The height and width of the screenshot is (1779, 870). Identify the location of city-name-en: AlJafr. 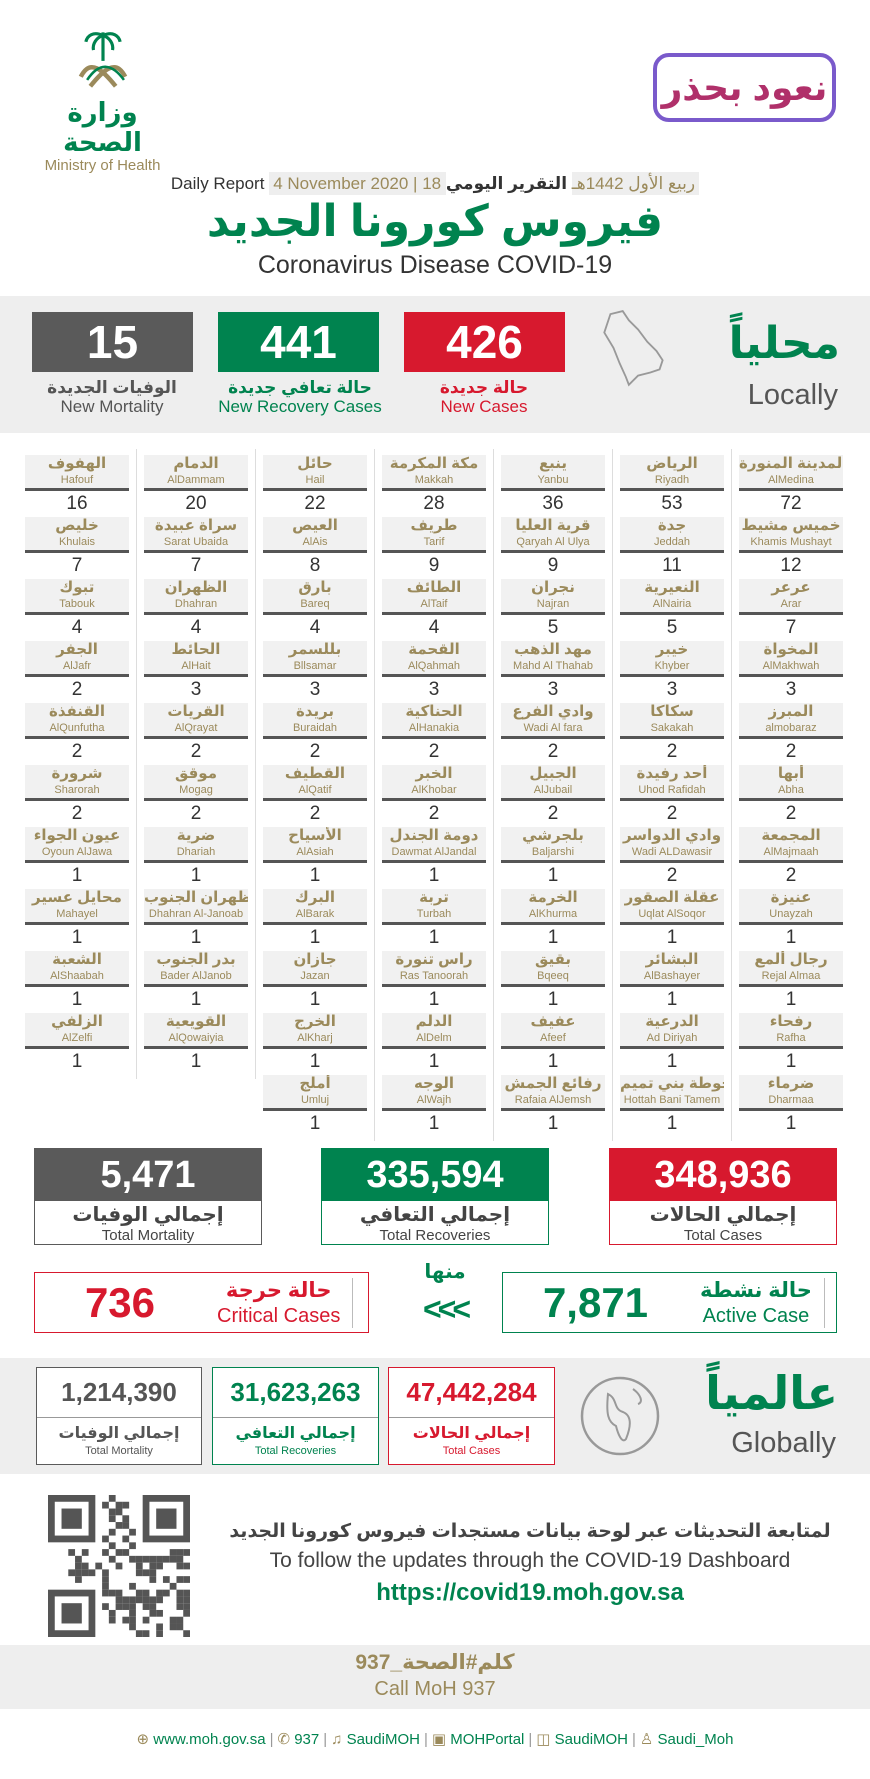
(77, 666).